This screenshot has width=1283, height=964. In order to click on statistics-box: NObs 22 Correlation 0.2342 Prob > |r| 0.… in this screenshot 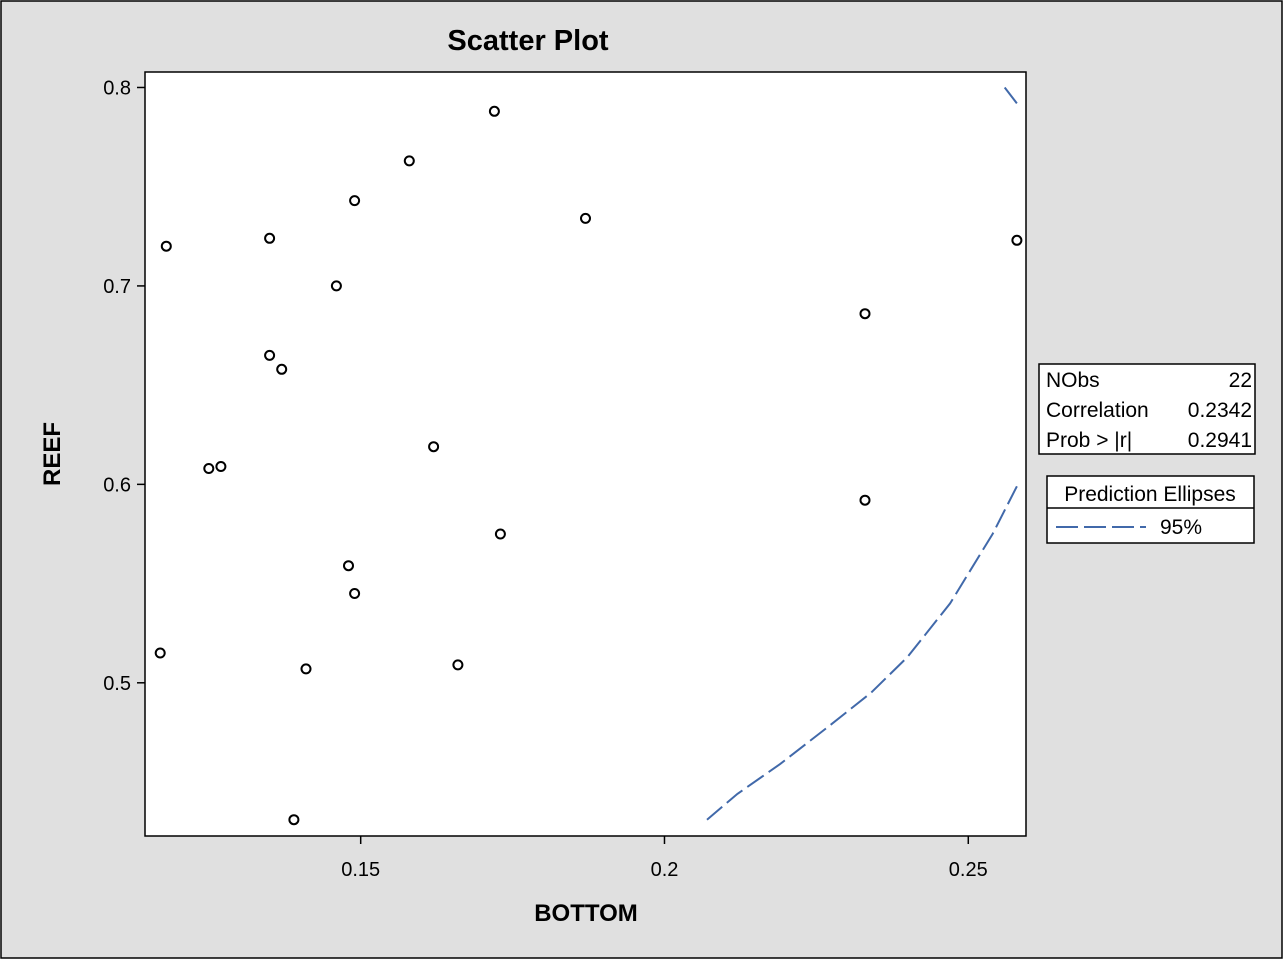, I will do `click(1147, 409)`.